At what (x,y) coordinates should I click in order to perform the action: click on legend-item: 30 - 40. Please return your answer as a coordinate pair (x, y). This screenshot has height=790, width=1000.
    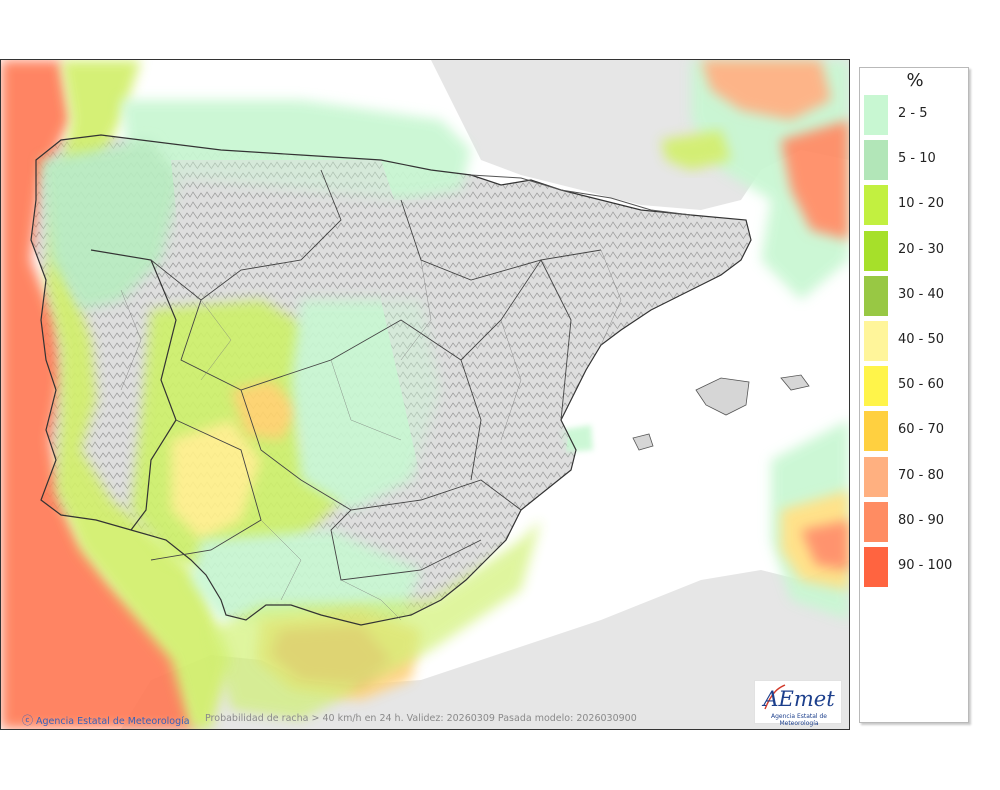
    Looking at the image, I should click on (916, 295).